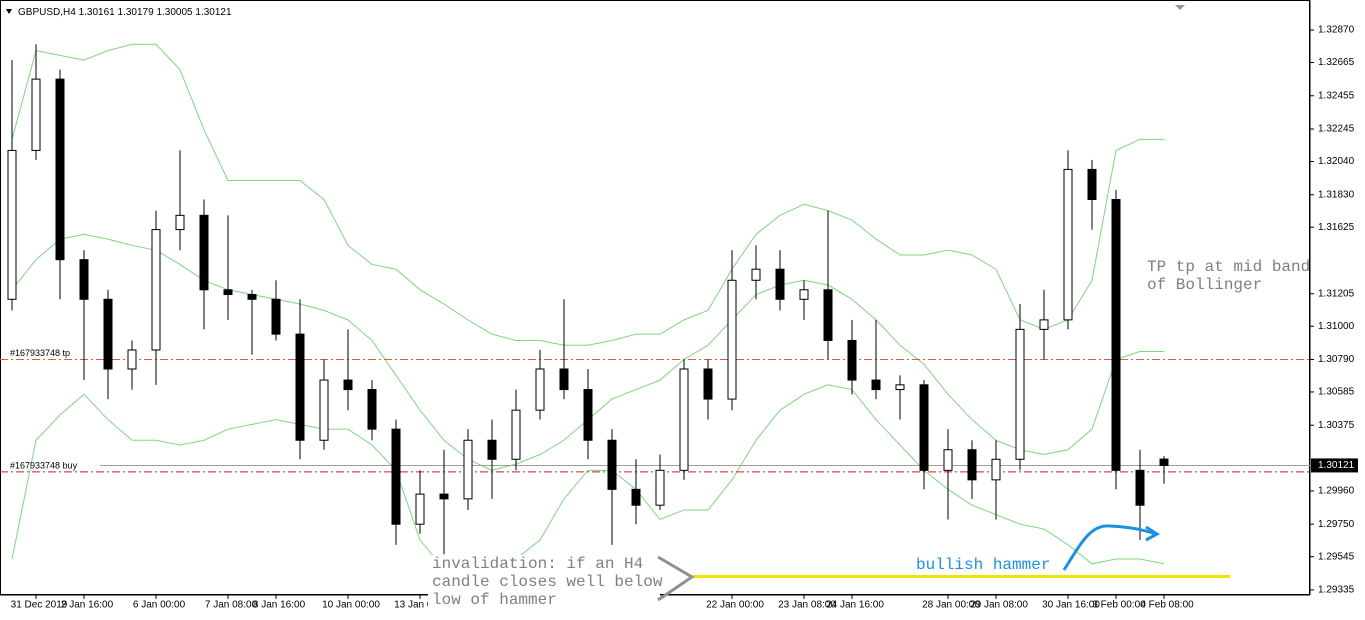 Image resolution: width=1365 pixels, height=620 pixels. I want to click on x-tick-label: 28 Jan 00:00, so click(951, 605).